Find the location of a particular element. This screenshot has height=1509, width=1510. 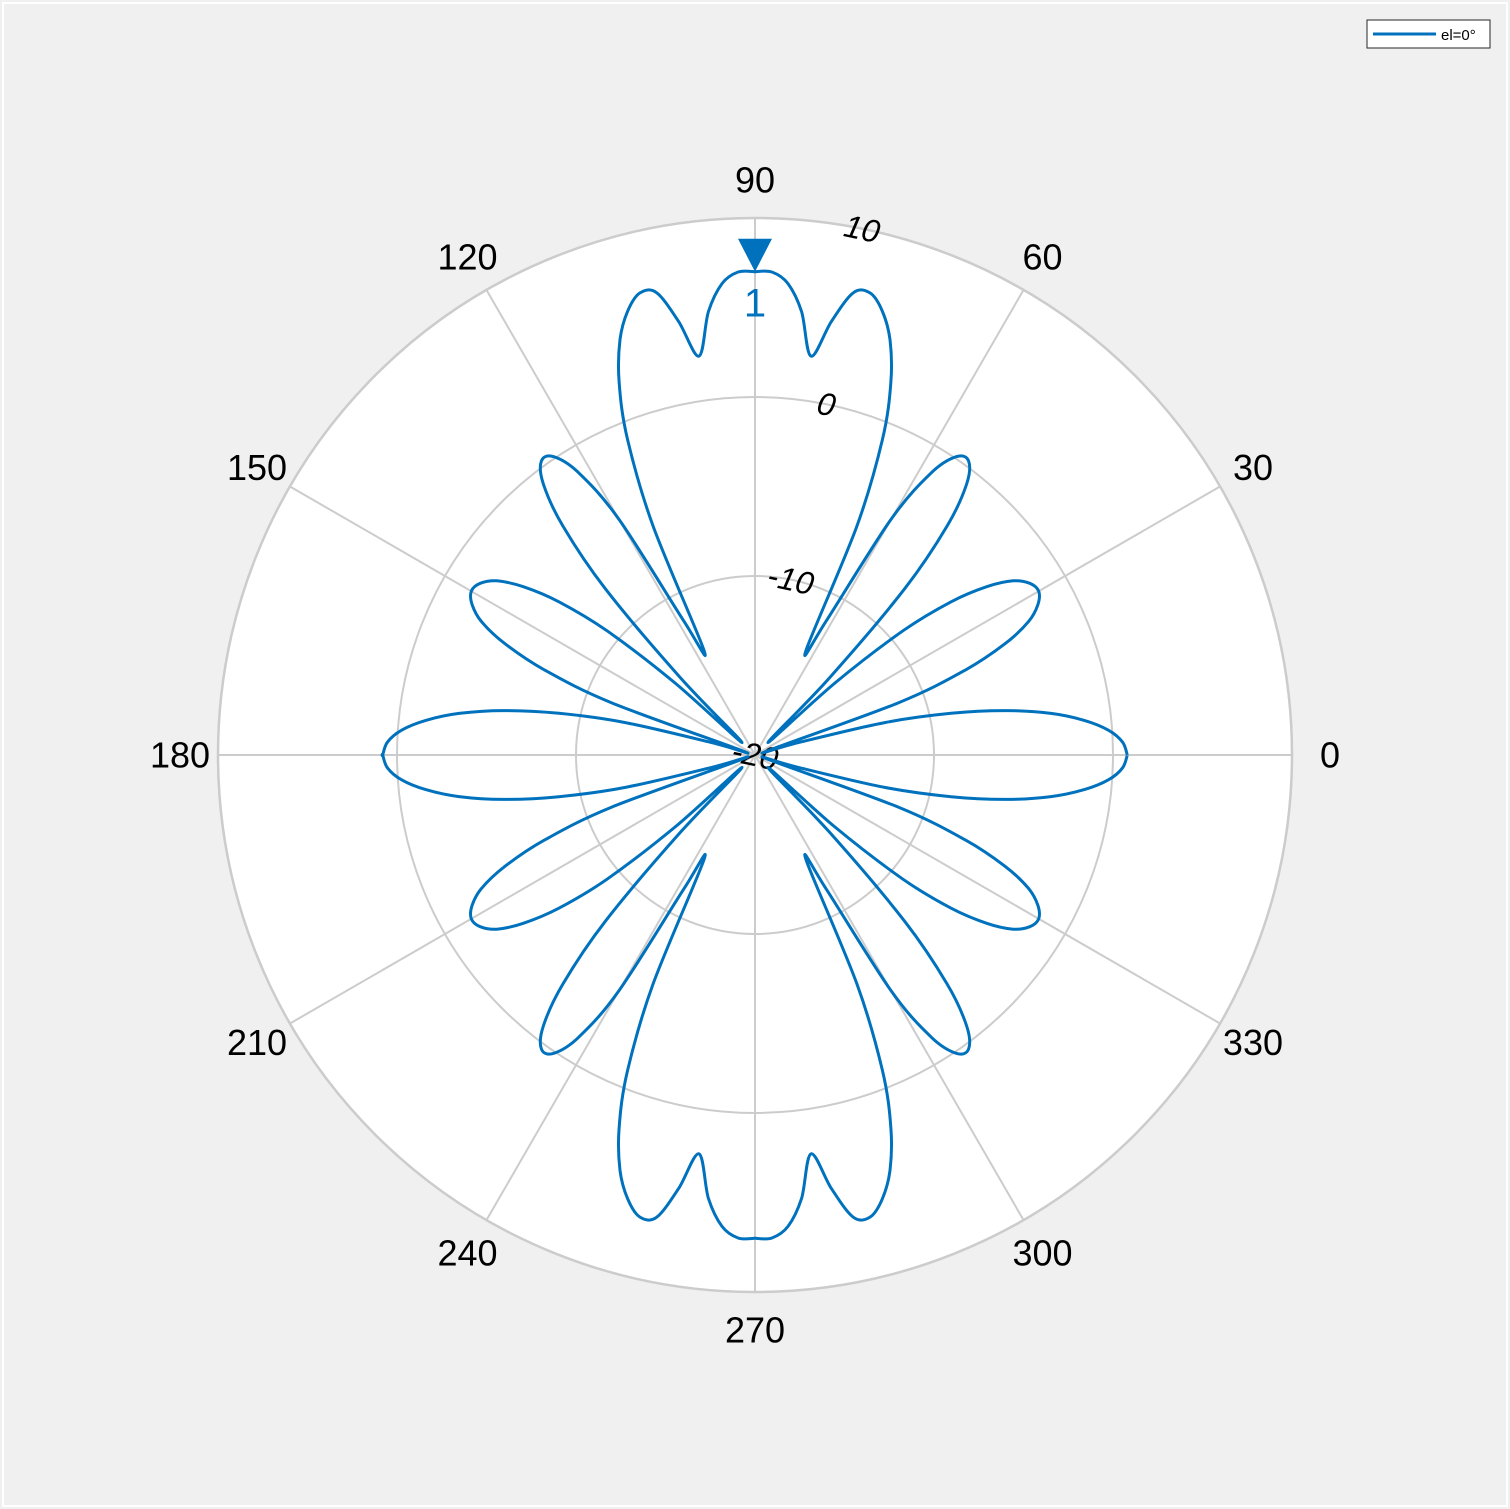

r-gridline--10 is located at coordinates (755, 755).